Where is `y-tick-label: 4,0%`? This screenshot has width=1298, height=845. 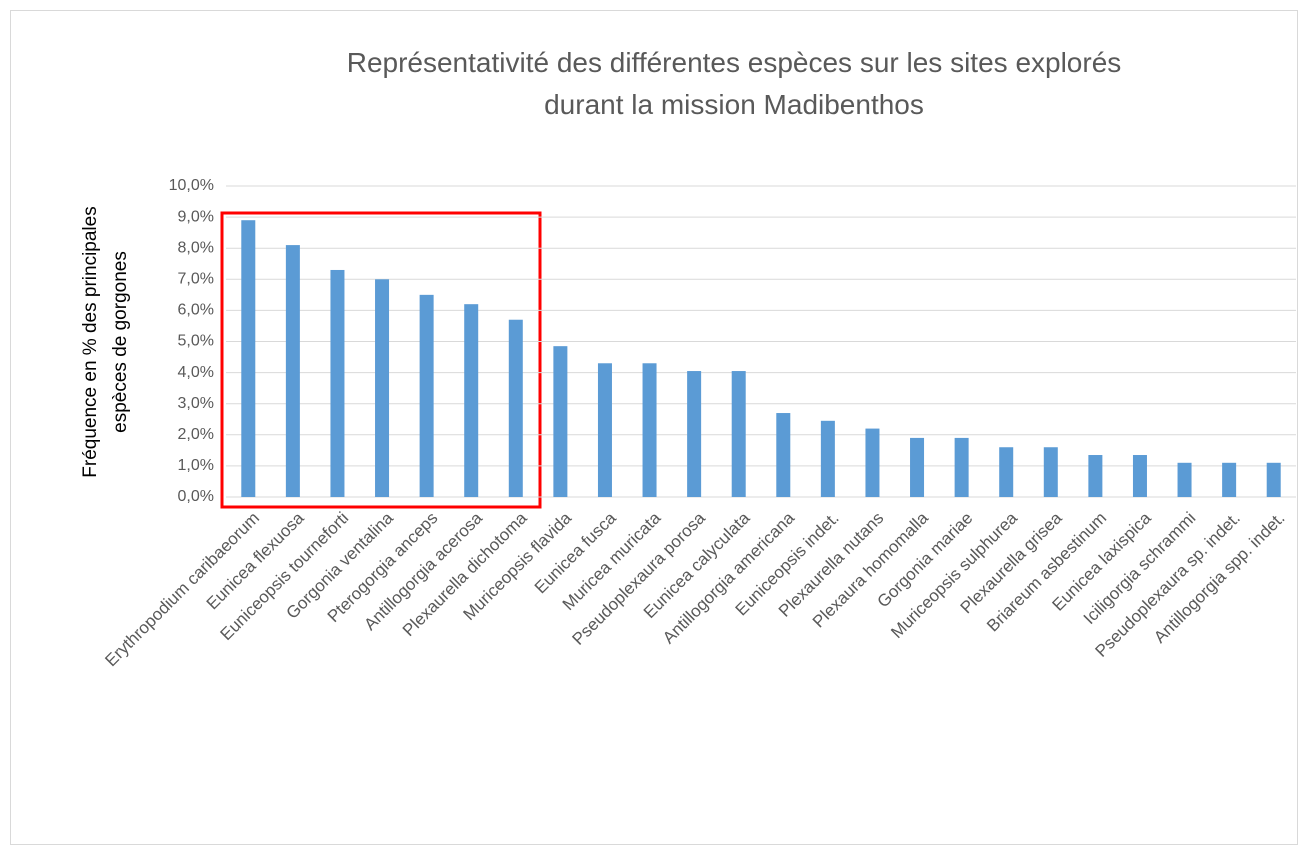
y-tick-label: 4,0% is located at coordinates (196, 372).